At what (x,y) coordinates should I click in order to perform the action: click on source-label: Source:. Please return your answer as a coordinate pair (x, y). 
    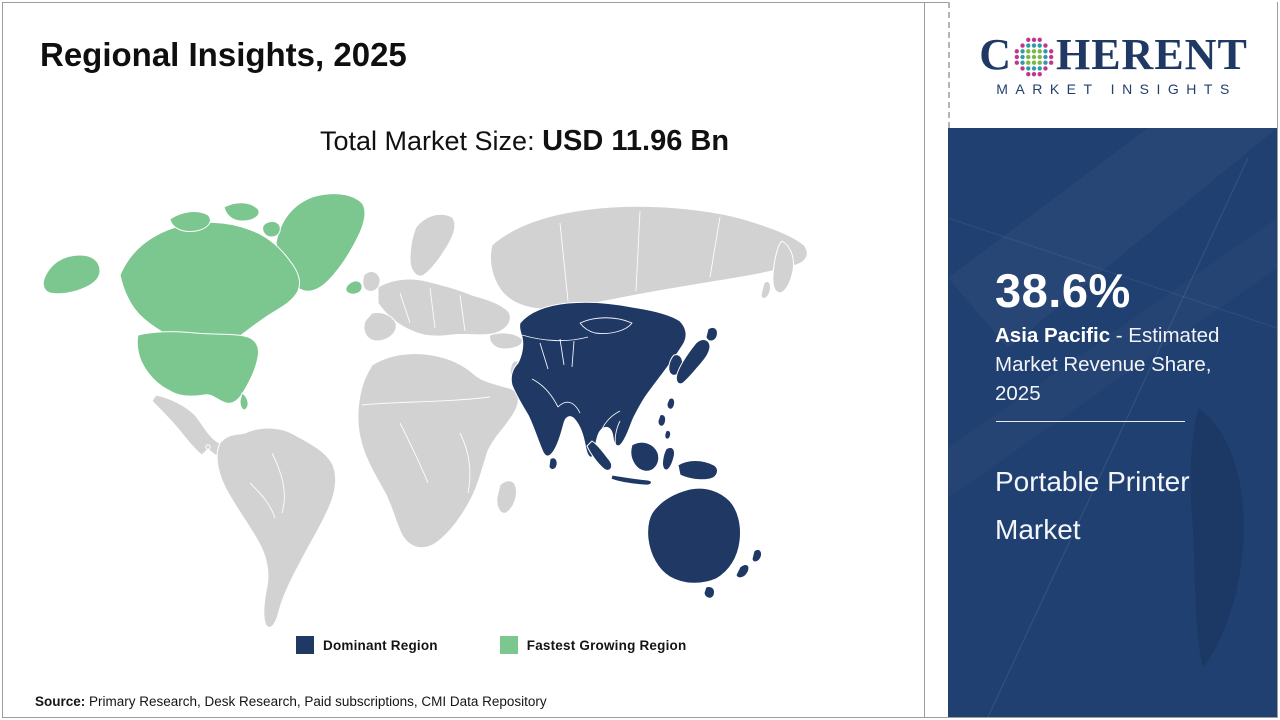
    Looking at the image, I should click on (60, 701).